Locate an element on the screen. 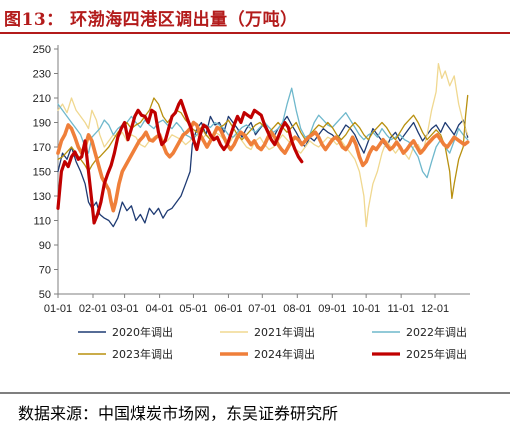  x-tick-label: 04-01 is located at coordinates (160, 309).